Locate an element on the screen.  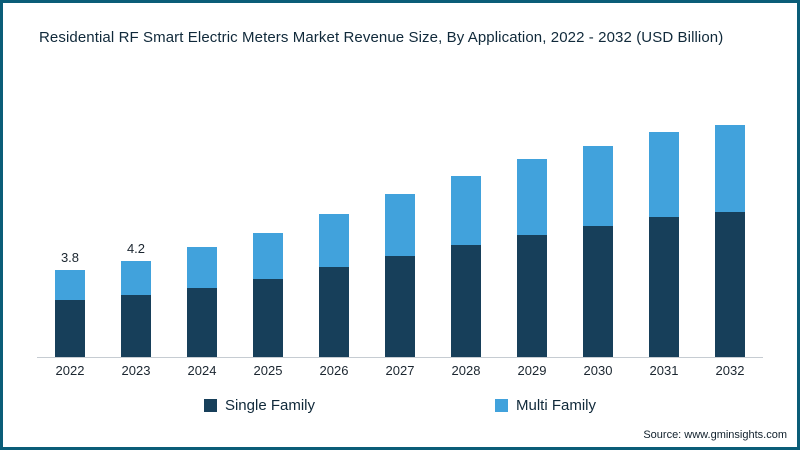
bar-column-2030 is located at coordinates (598, 241).